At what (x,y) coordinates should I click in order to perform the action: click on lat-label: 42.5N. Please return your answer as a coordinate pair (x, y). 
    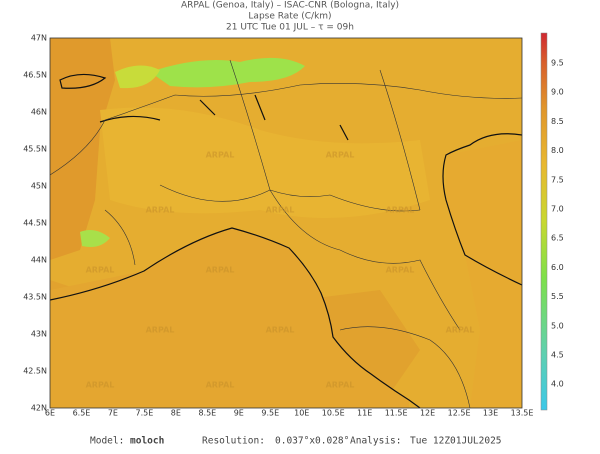
    Looking at the image, I should click on (35, 371).